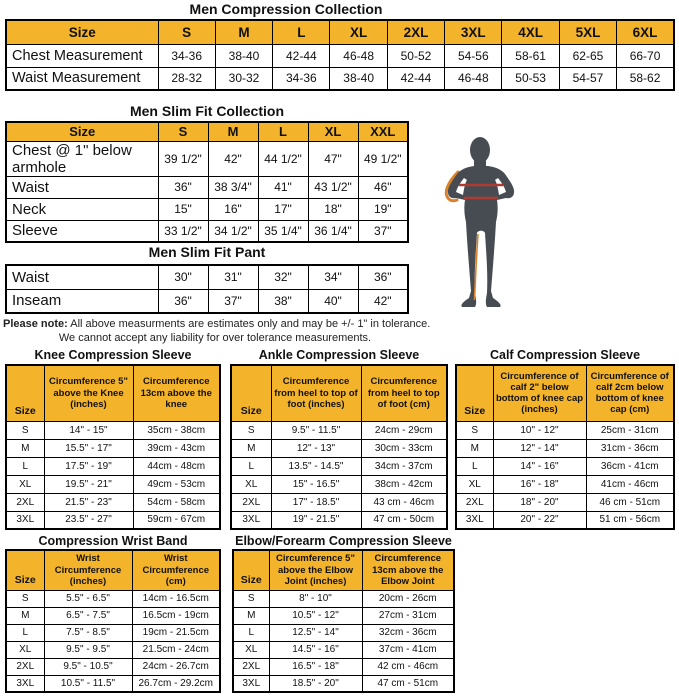 This screenshot has height=698, width=679. I want to click on cell-value: 58-61, so click(530, 55).